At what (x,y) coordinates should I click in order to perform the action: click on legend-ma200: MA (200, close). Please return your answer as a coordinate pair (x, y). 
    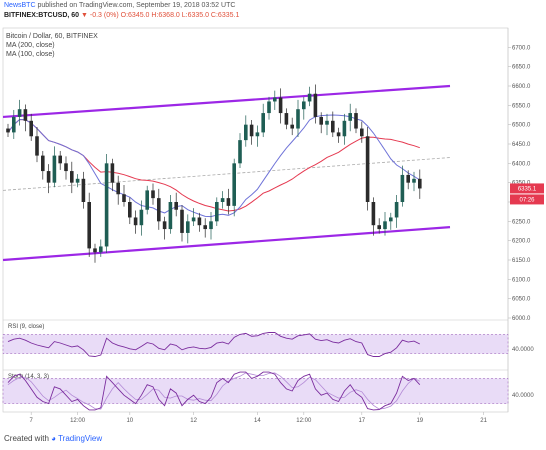
    Looking at the image, I should click on (30, 45).